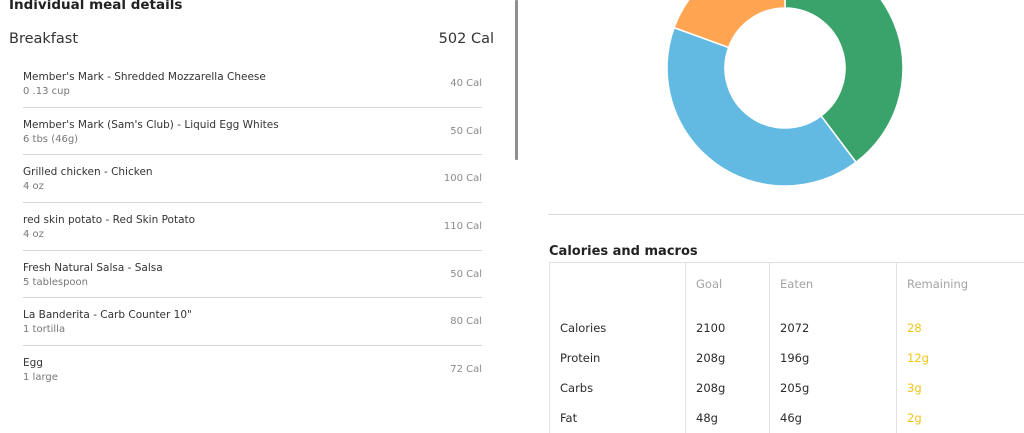 This screenshot has width=1024, height=433. Describe the element at coordinates (466, 39) in the screenshot. I see `meal-calories: 502 Cal` at that location.